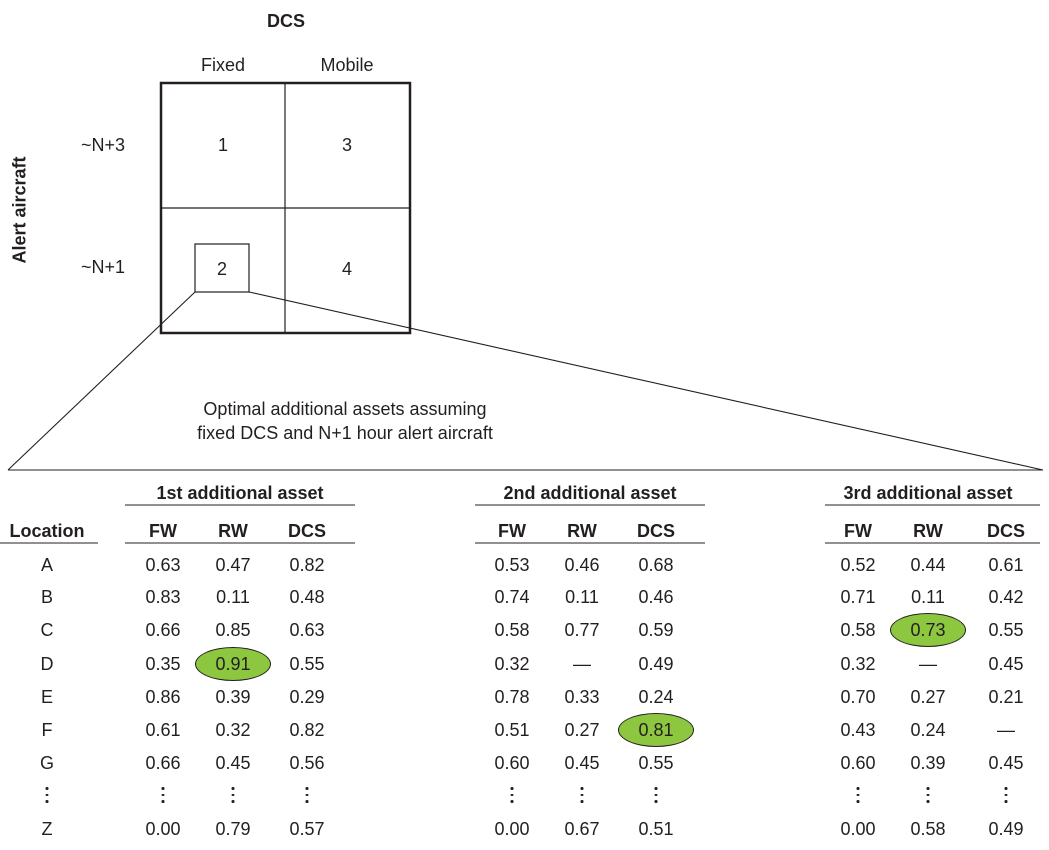  Describe the element at coordinates (101, 381) in the screenshot. I see `zoom-line-left` at that location.